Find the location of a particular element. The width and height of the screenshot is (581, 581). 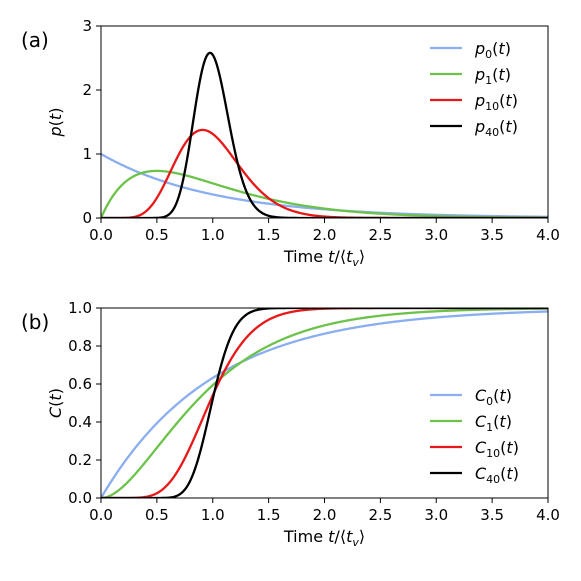

y-tick-label: 0.2 is located at coordinates (80, 460).